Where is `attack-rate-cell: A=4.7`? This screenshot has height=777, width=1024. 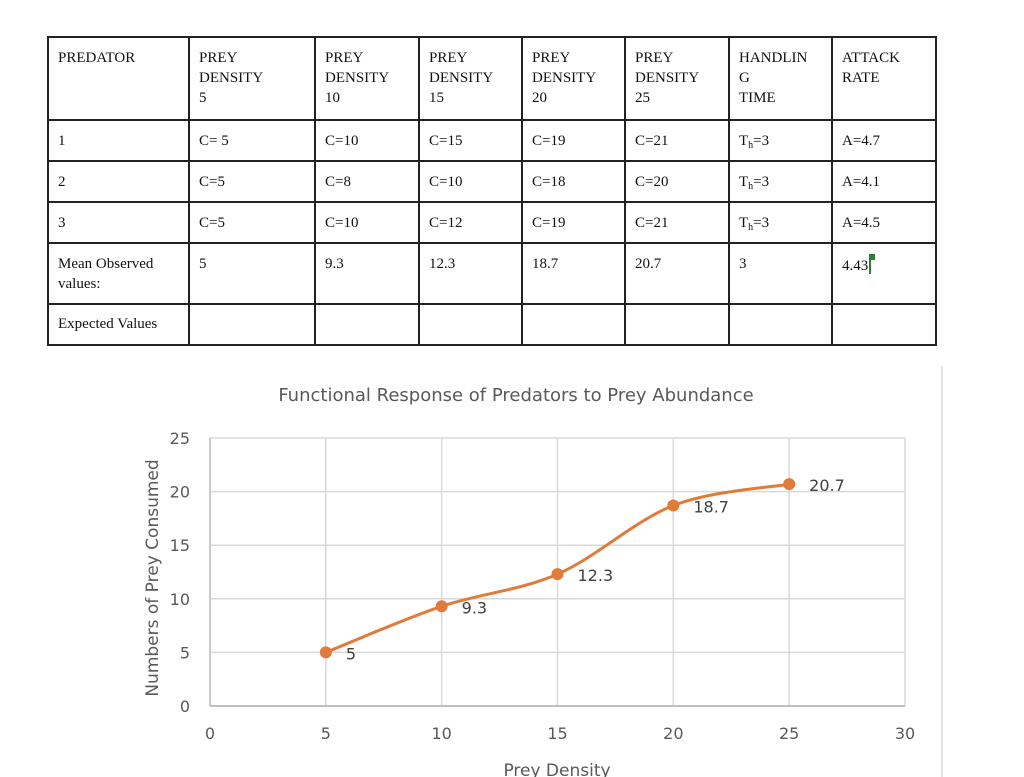 attack-rate-cell: A=4.7 is located at coordinates (884, 140).